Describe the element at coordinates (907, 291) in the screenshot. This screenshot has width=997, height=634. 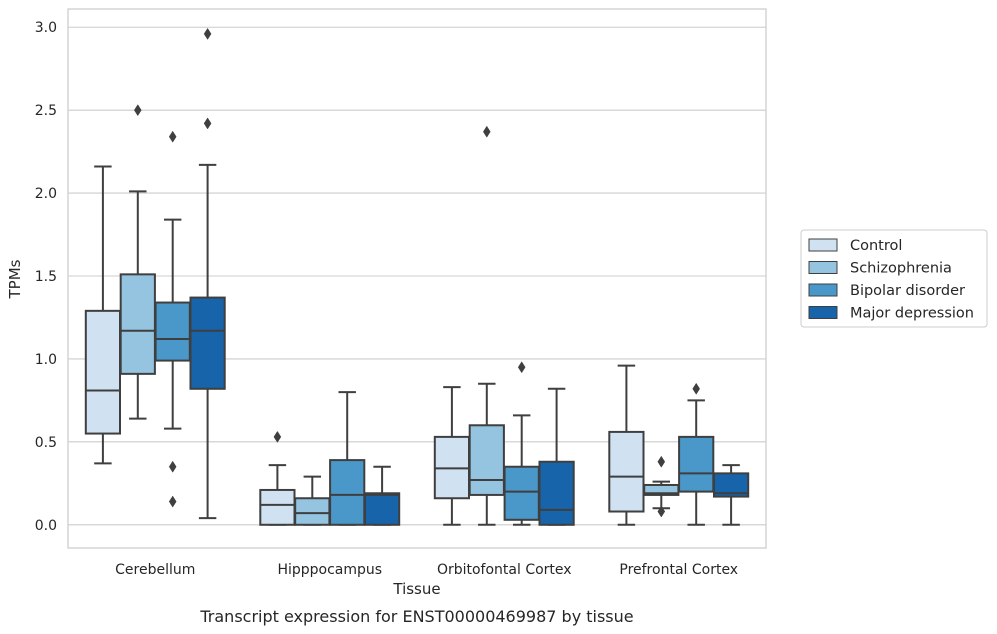
I see `legend-label: Bipolar disorder` at that location.